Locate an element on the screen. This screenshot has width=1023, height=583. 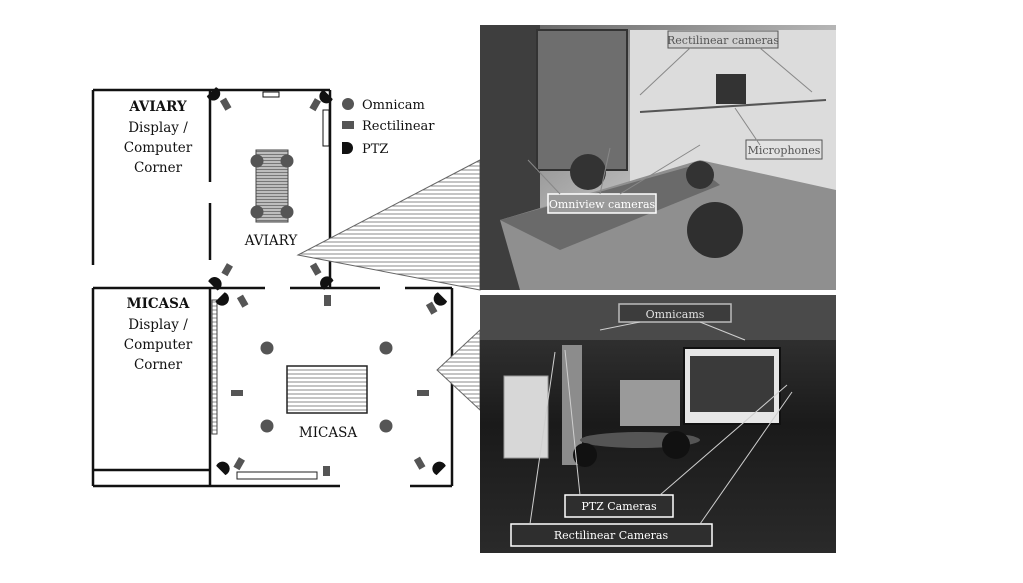
door-marker is located at coordinates (271, 94).